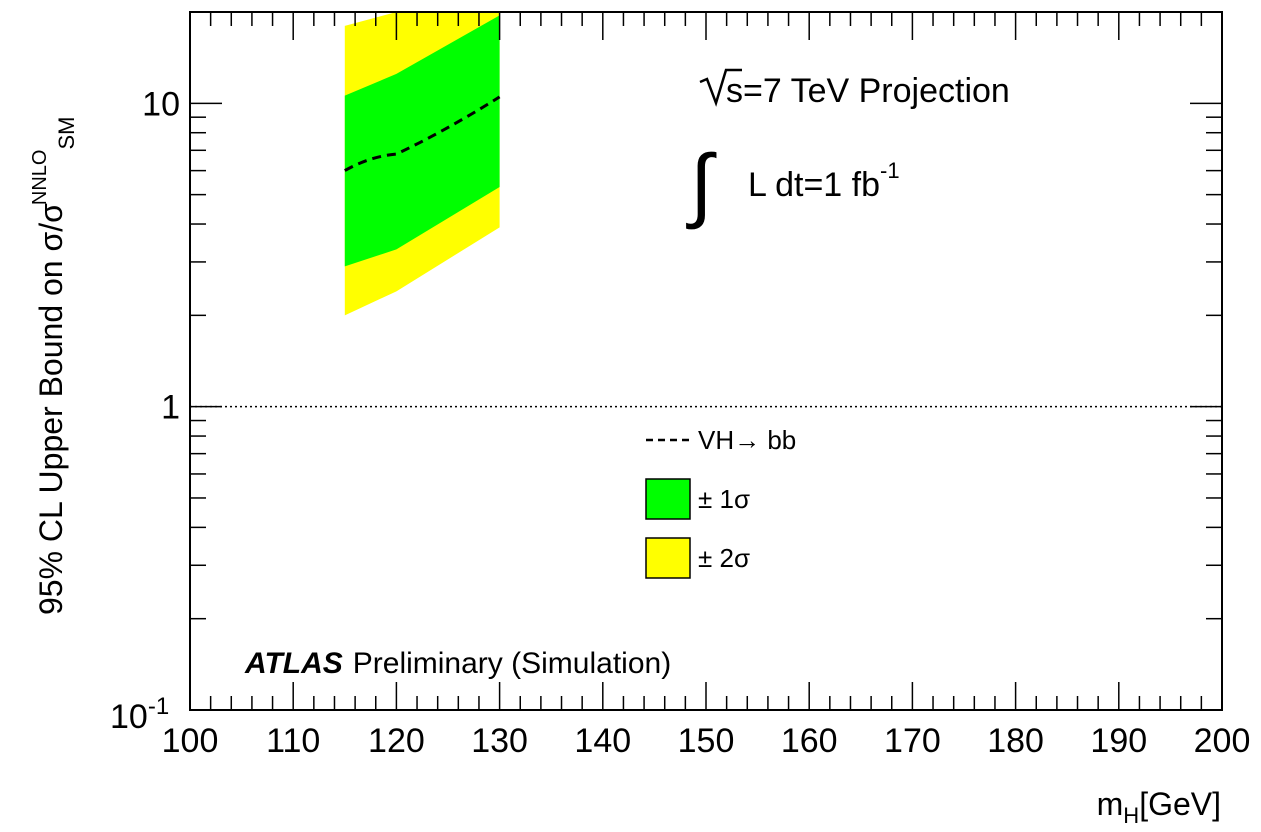 Image resolution: width=1261 pixels, height=832 pixels. I want to click on energy-annotation: s=7 TeV Projection, so click(854, 89).